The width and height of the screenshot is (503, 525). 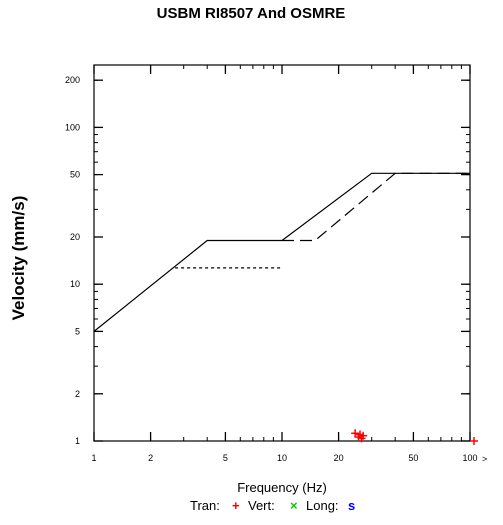 What do you see at coordinates (261, 505) in the screenshot?
I see `legend-label: Vert:` at bounding box center [261, 505].